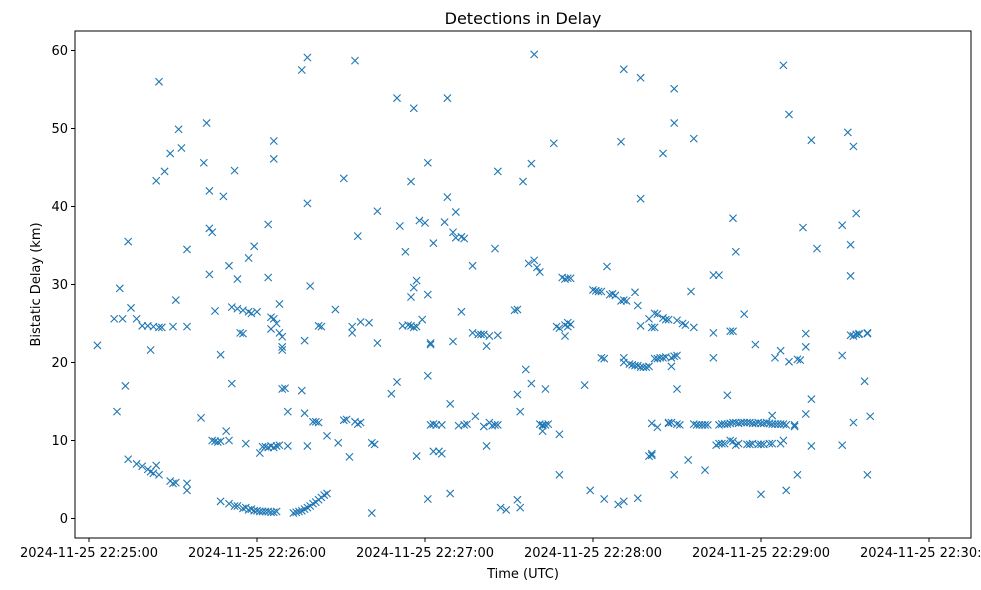 The width and height of the screenshot is (981, 590). I want to click on y-axis-label: Bistatic Delay (km), so click(36, 284).